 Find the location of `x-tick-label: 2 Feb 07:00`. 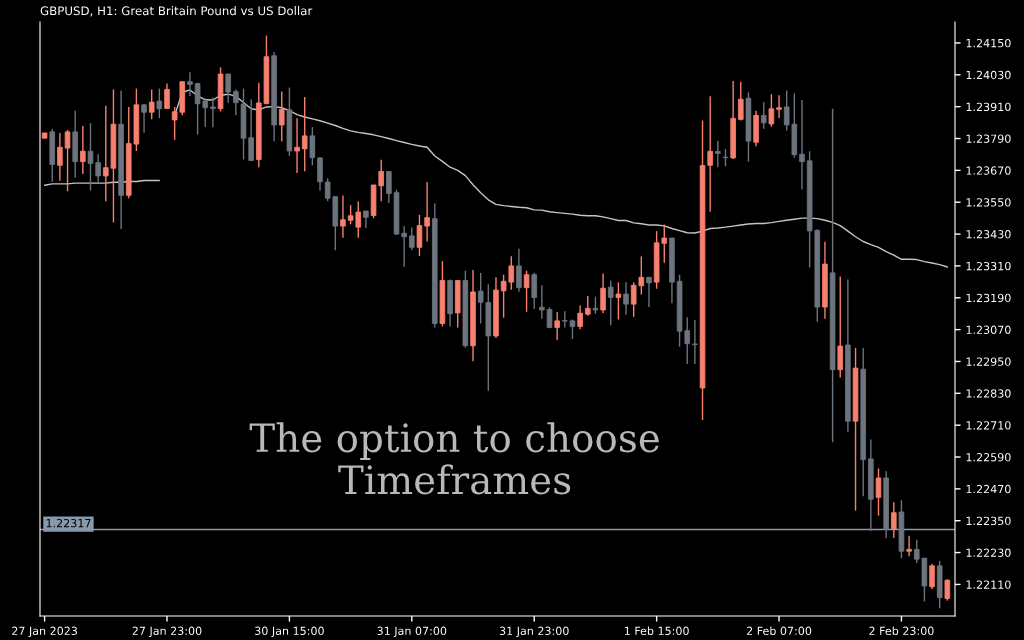

x-tick-label: 2 Feb 07:00 is located at coordinates (779, 631).